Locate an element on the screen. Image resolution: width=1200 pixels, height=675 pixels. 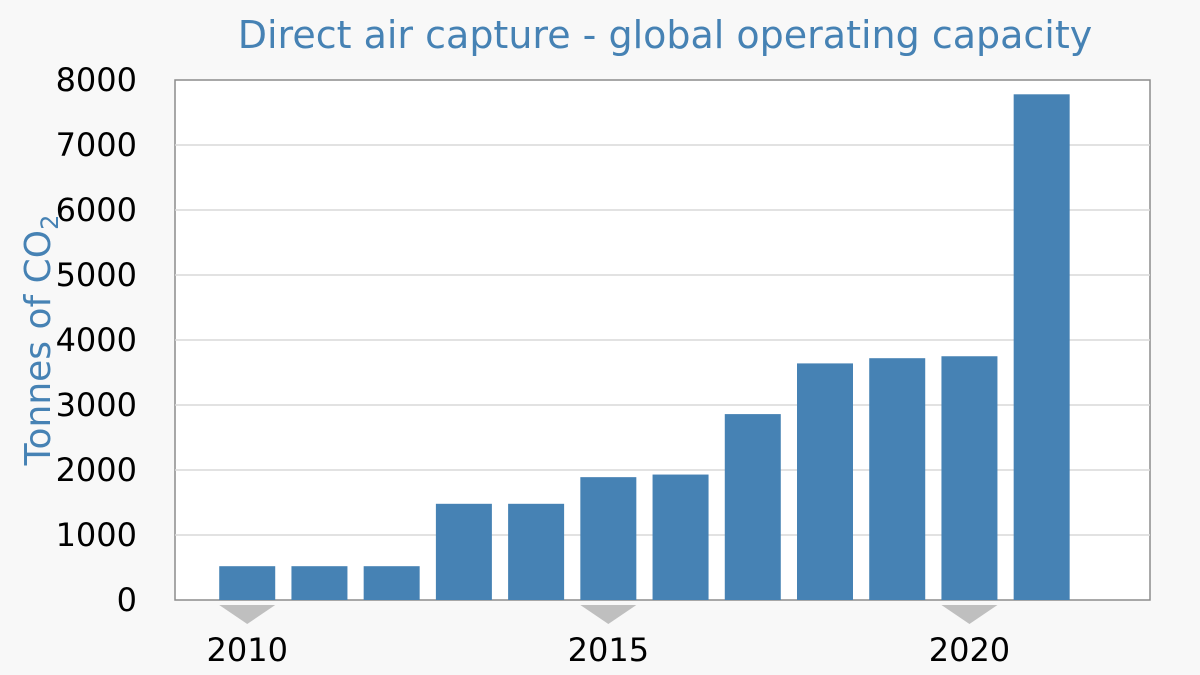
y-axis-label-text: Tonnes of CO is located at coordinates (38, 348).